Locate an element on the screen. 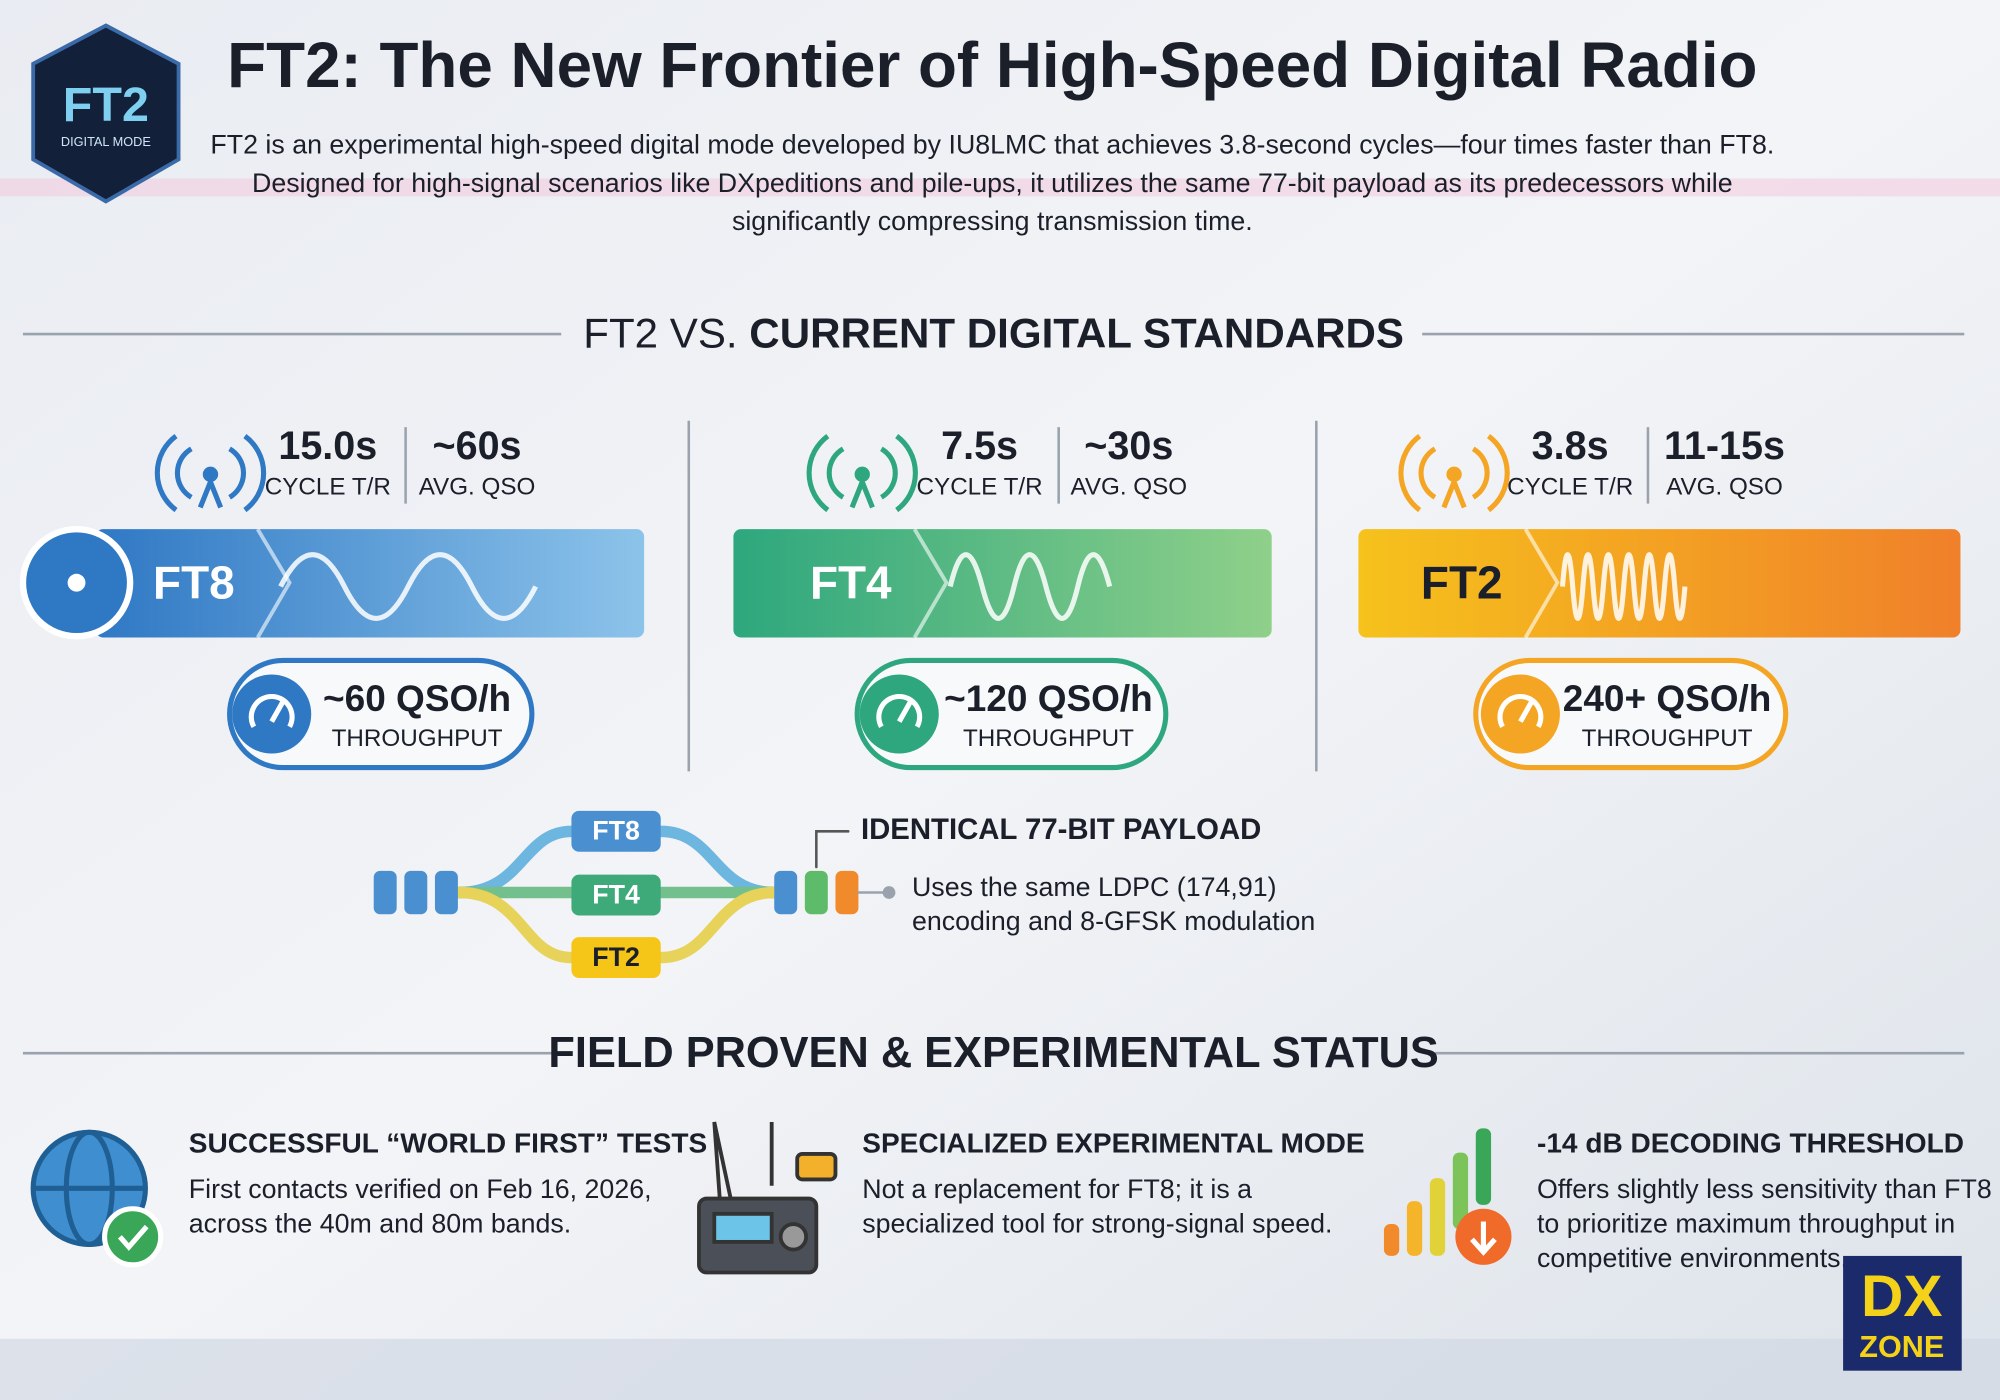 The width and height of the screenshot is (2000, 1400). payload-title: IDENTICAL 77-BIT PAYLOAD is located at coordinates (1061, 829).